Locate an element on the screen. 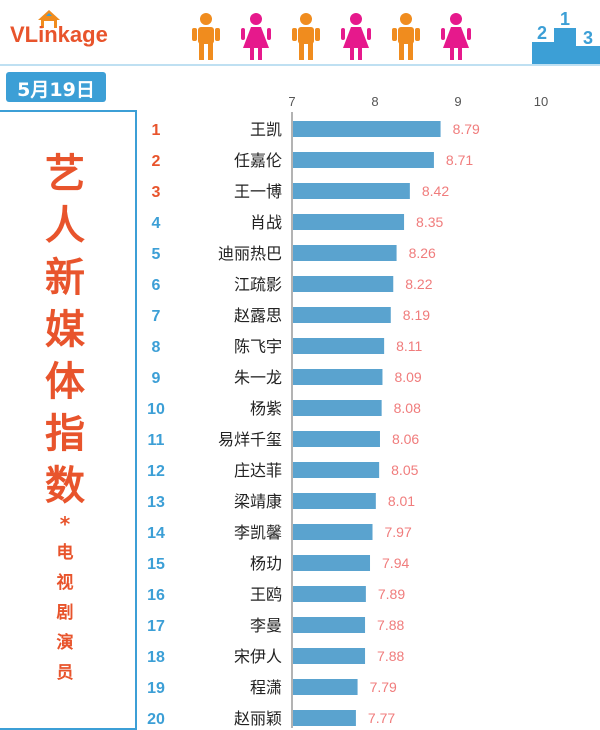  rank-number: 16 is located at coordinates (156, 595).